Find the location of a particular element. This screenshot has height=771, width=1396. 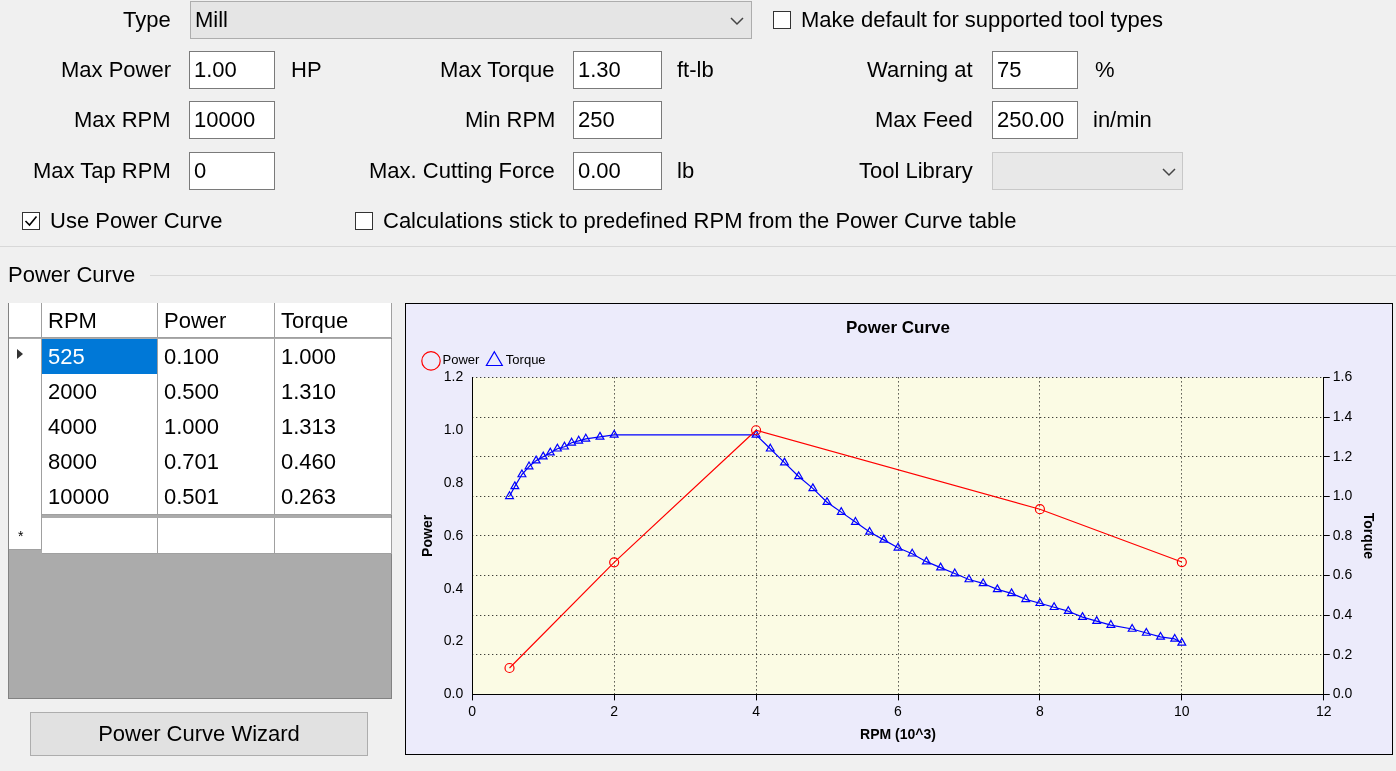

text: Max RPM is located at coordinates (122, 120).